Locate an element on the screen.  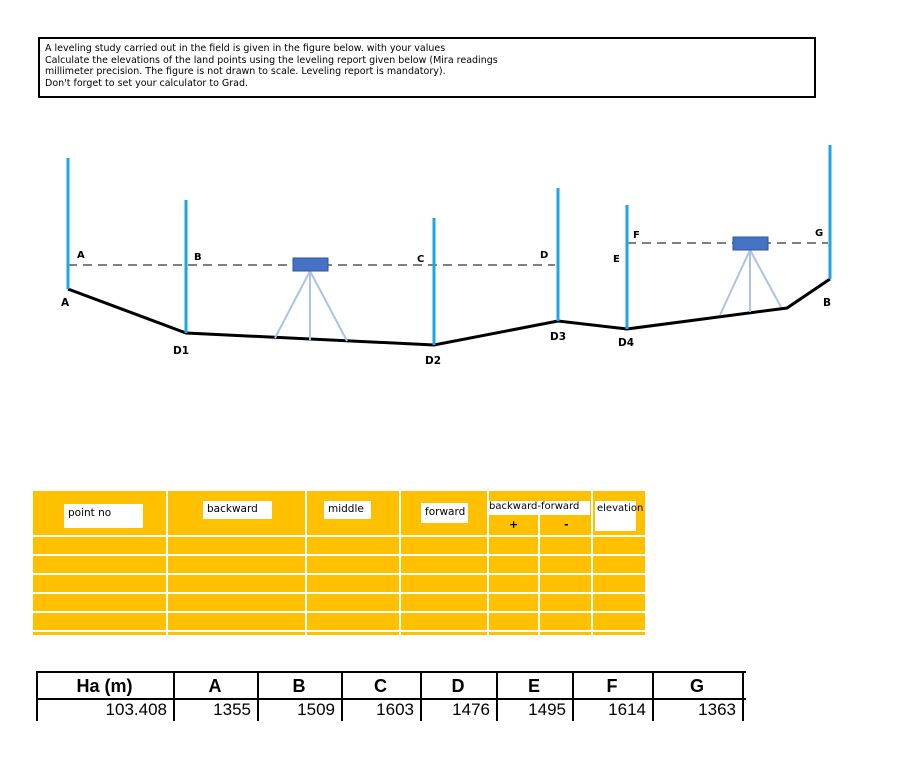
reading-f: 1614 is located at coordinates (627, 709).